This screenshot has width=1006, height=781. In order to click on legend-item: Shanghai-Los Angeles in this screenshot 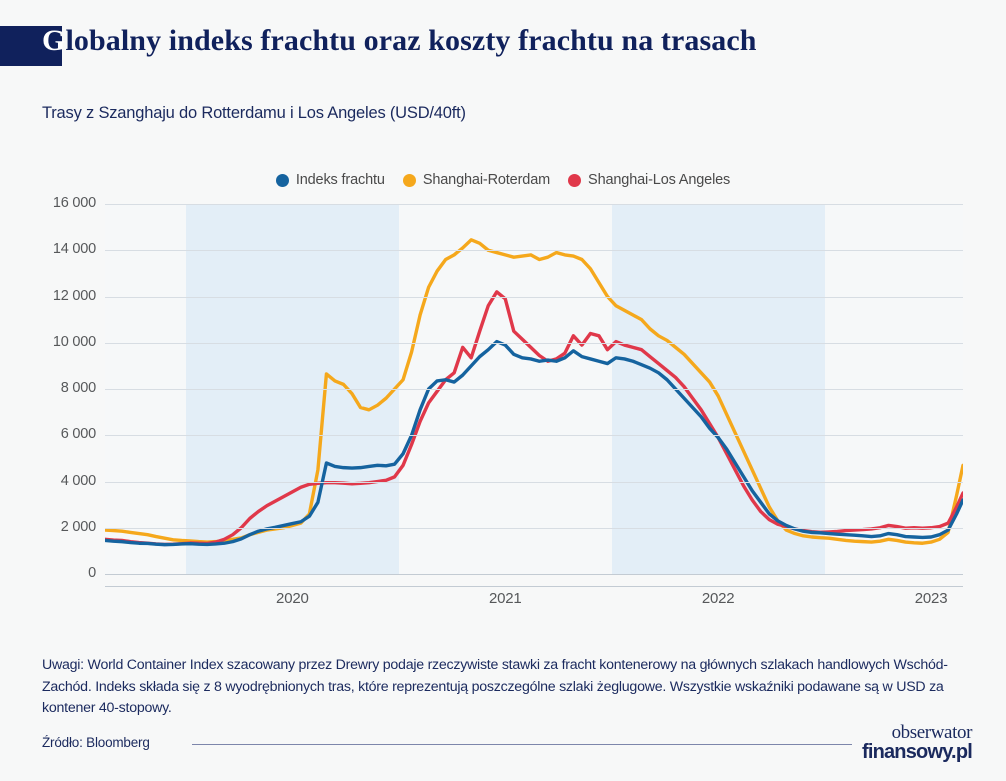, I will do `click(649, 180)`.